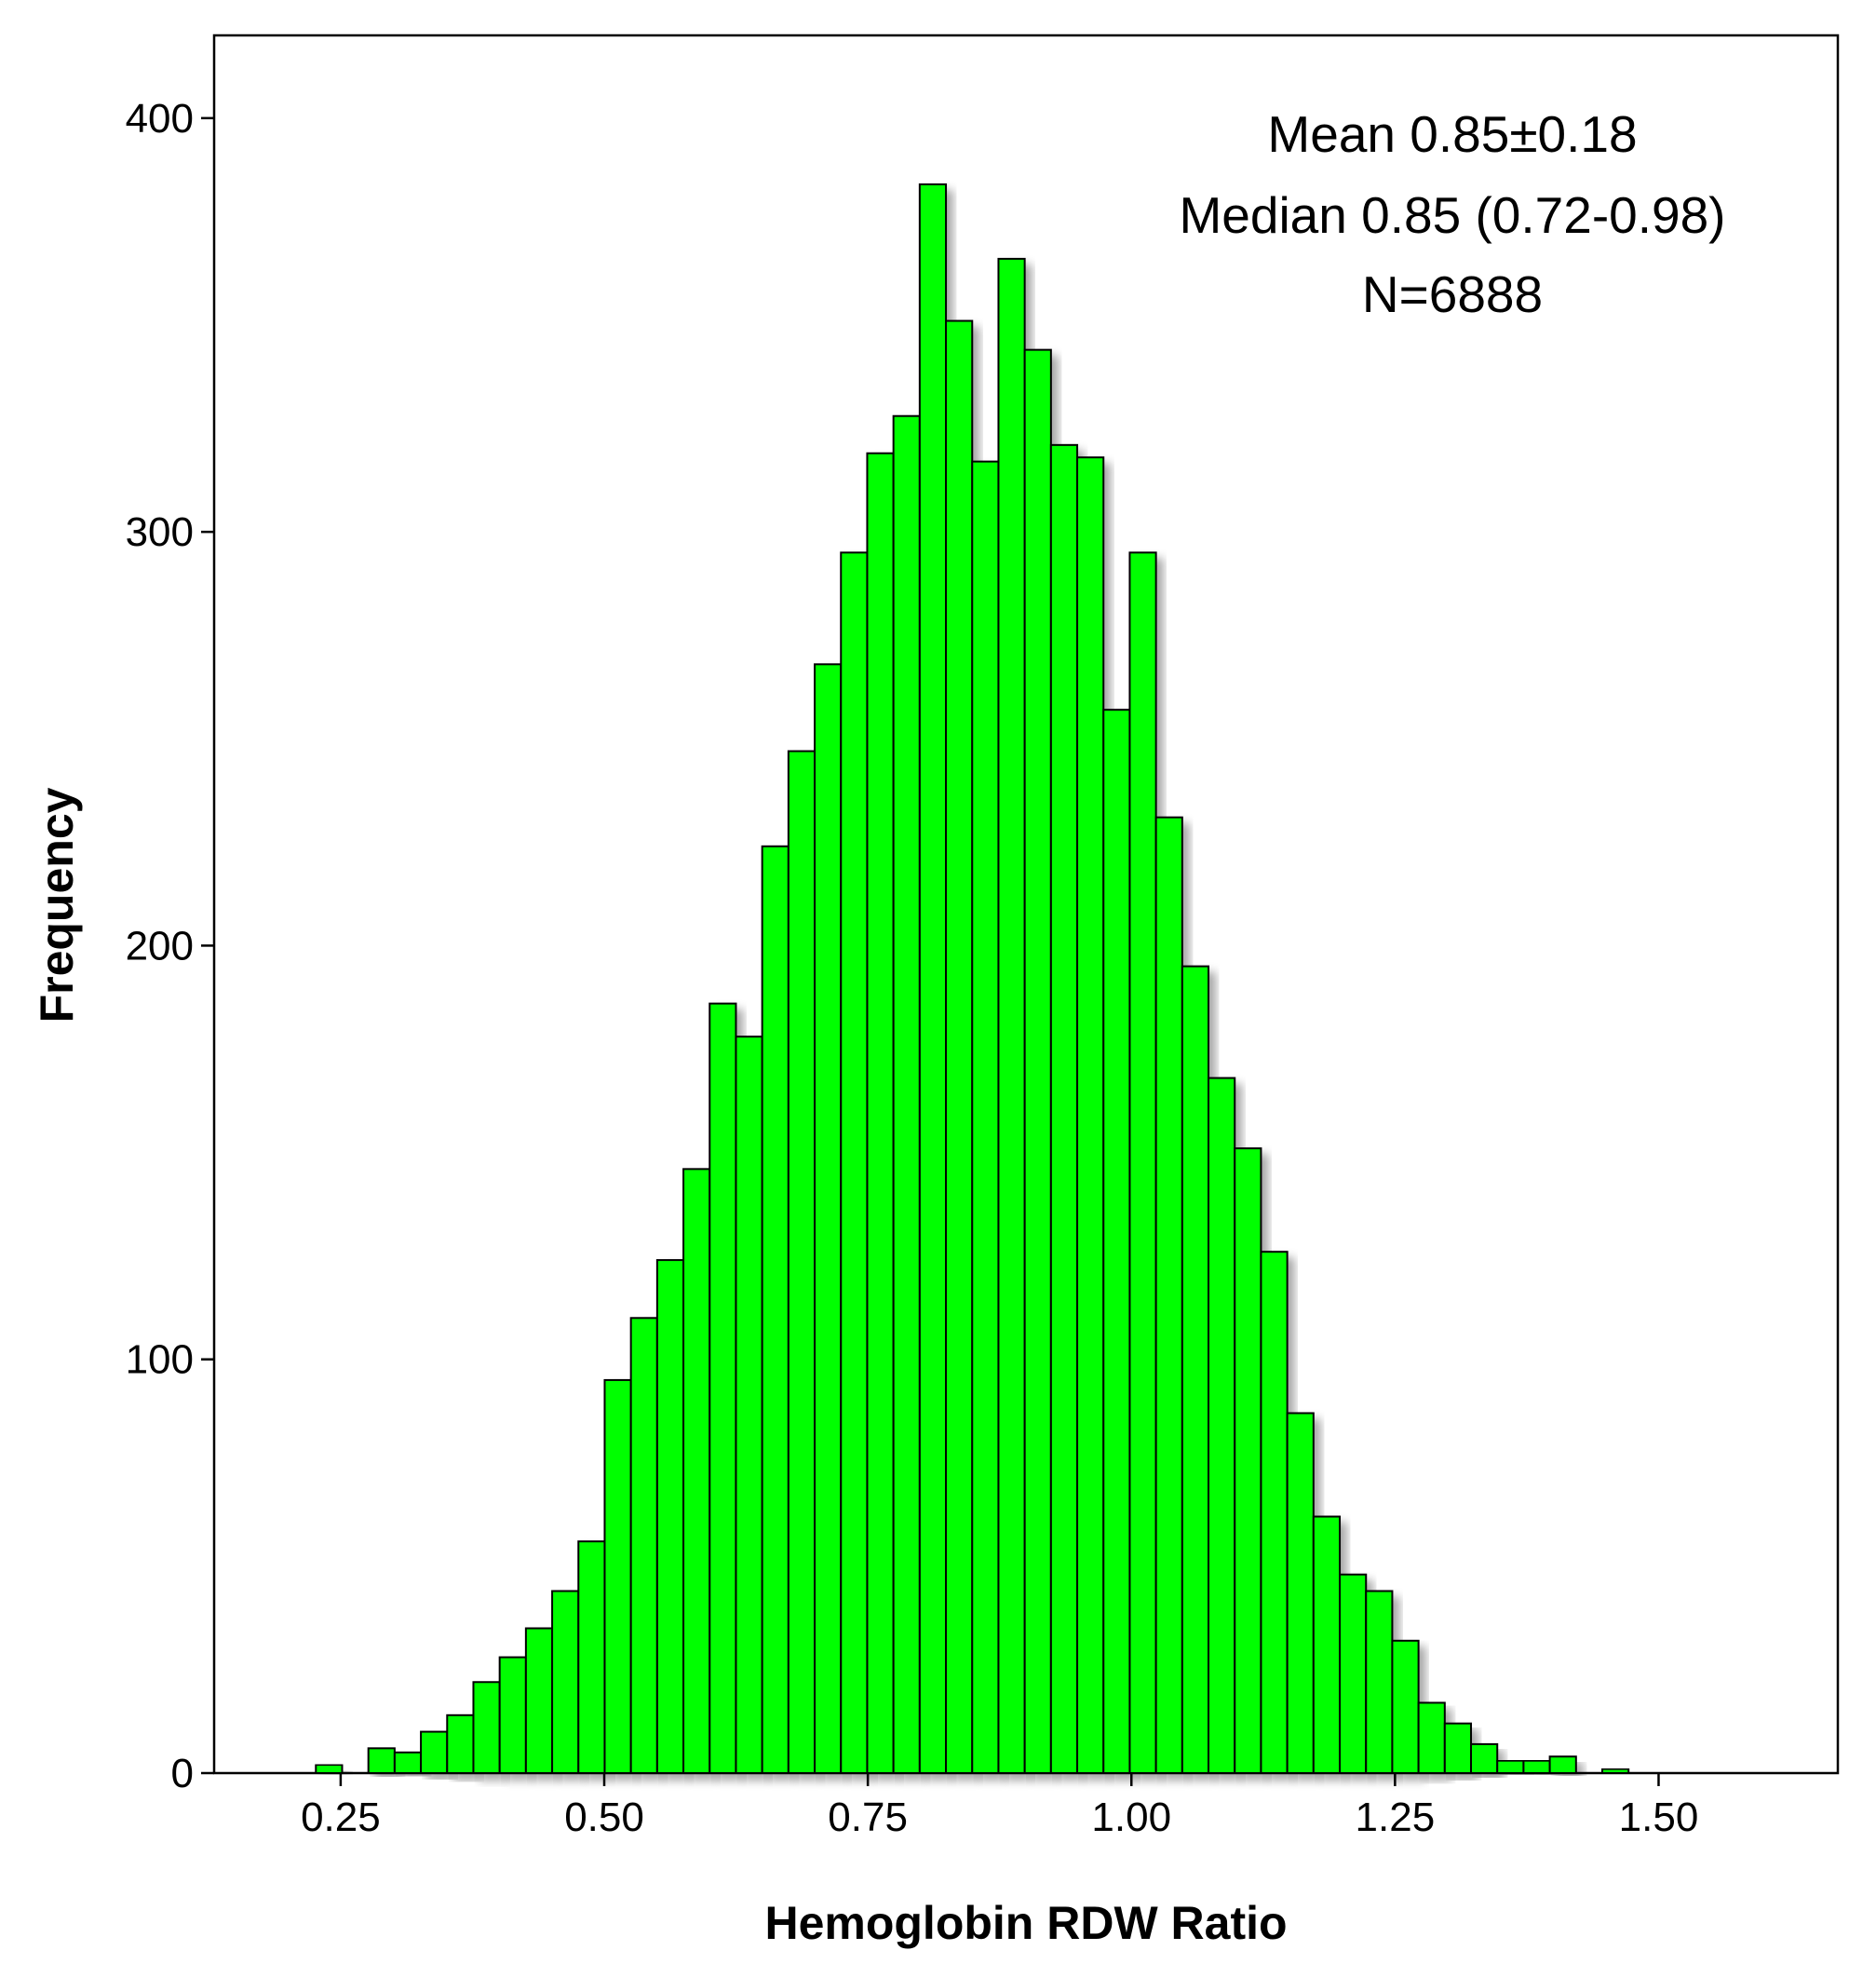 The image size is (1876, 1964). I want to click on x-tick-label: 1.50, so click(1659, 1817).